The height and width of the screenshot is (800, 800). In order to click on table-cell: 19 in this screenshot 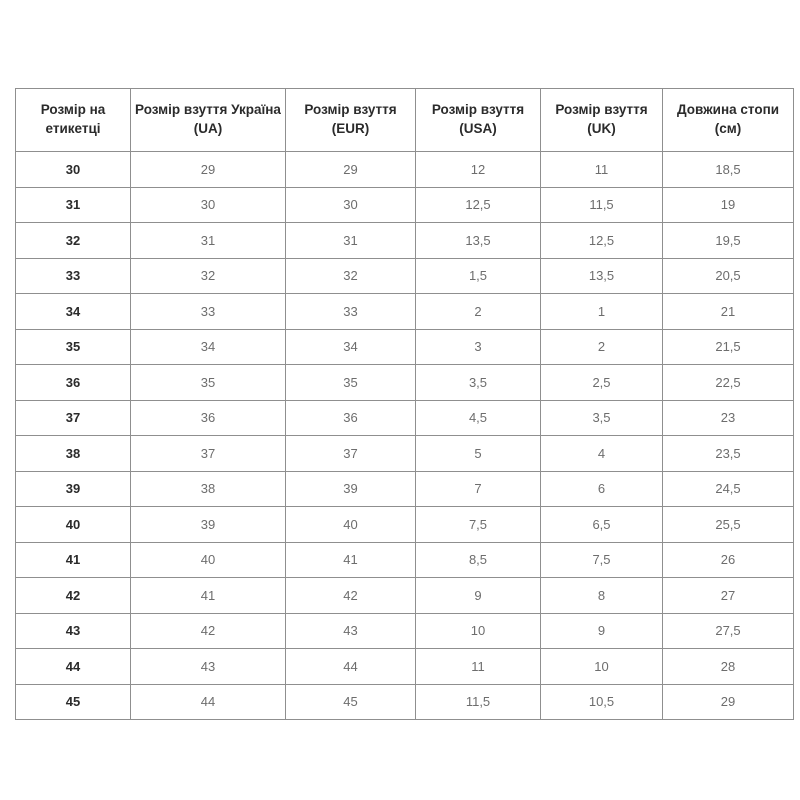, I will do `click(728, 204)`.